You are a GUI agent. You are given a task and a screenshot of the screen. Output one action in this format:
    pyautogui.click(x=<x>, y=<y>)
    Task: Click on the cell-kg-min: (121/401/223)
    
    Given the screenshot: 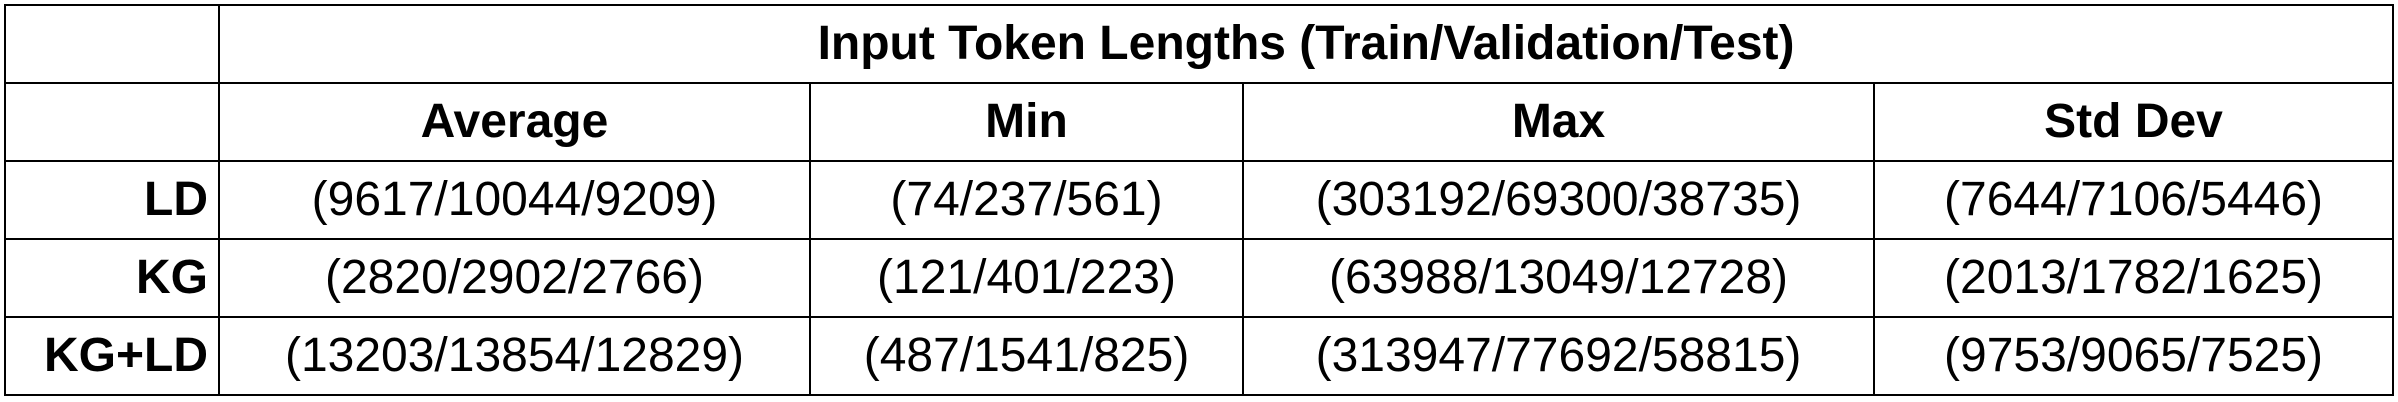 What is the action you would take?
    pyautogui.click(x=1026, y=278)
    